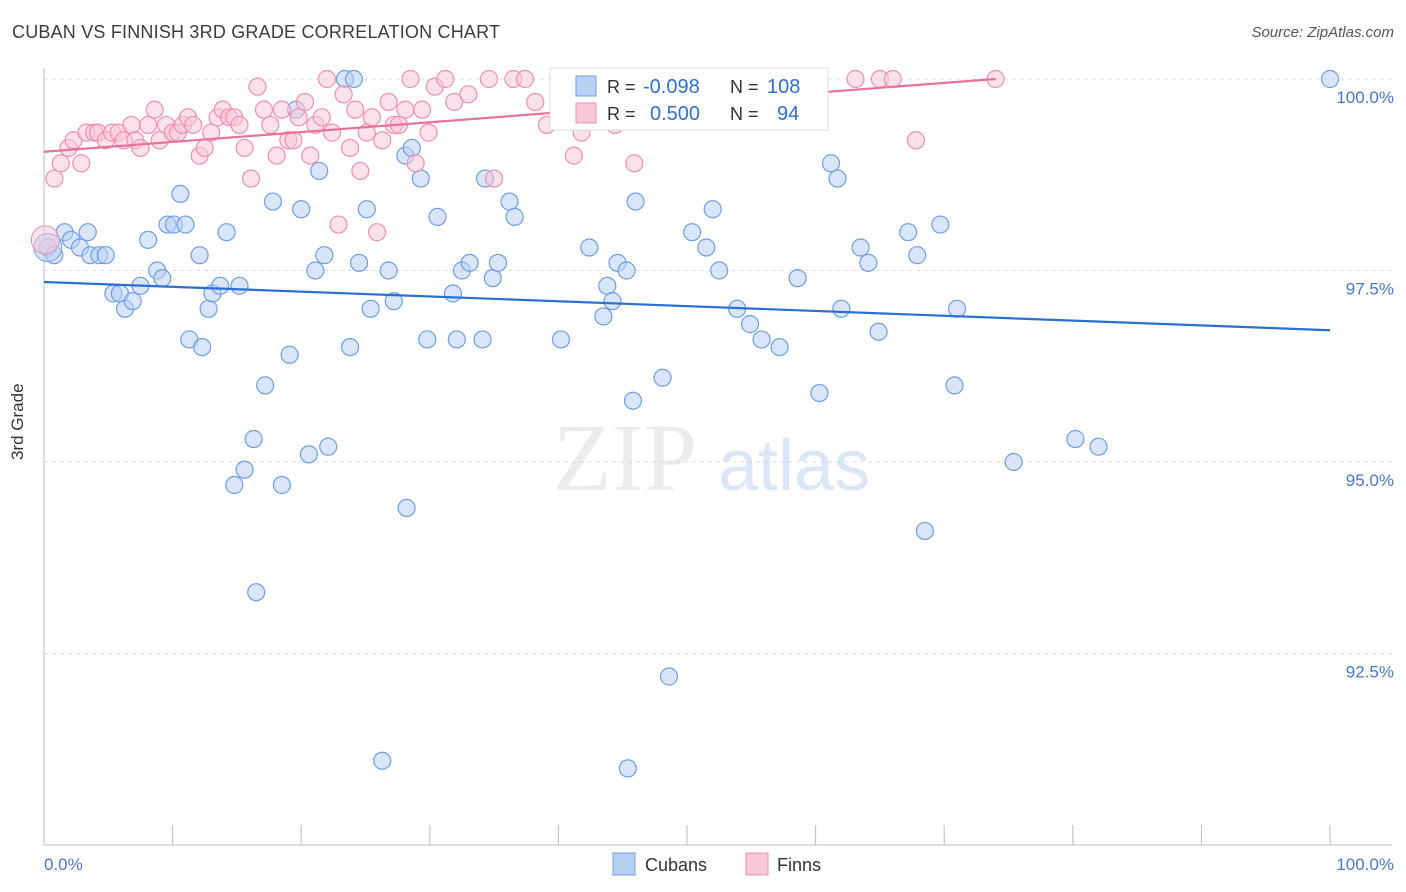  Describe the element at coordinates (1370, 672) in the screenshot. I see `y-tick-label: 92.5%` at that location.